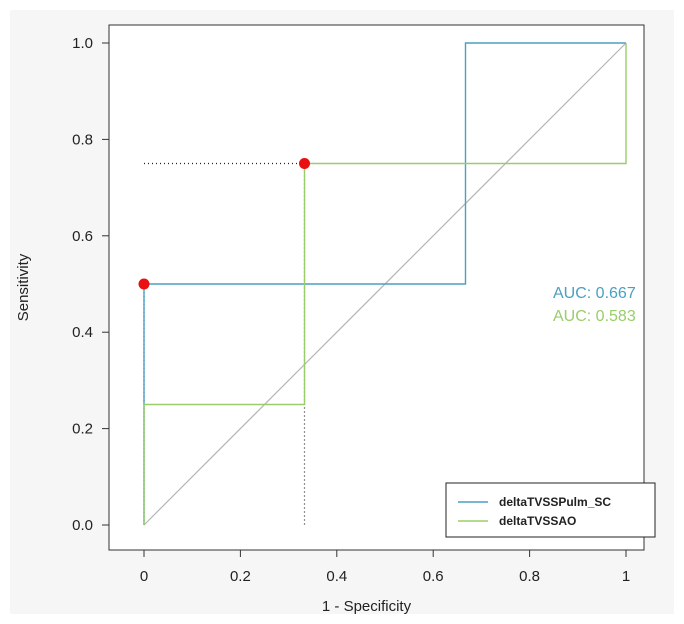 The height and width of the screenshot is (624, 684). I want to click on x-tick-label: 0.6, so click(433, 576).